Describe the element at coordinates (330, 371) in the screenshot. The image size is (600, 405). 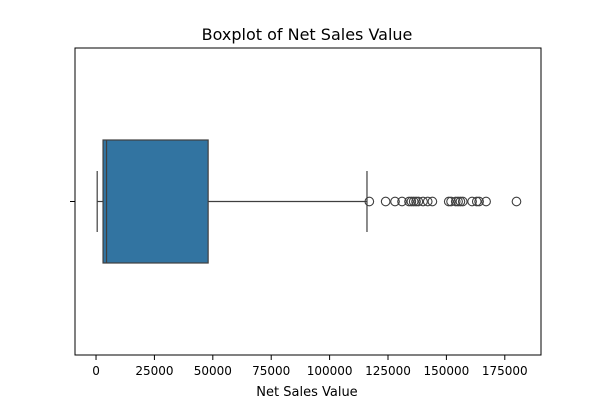
I see `x-tick-label: 100000` at that location.